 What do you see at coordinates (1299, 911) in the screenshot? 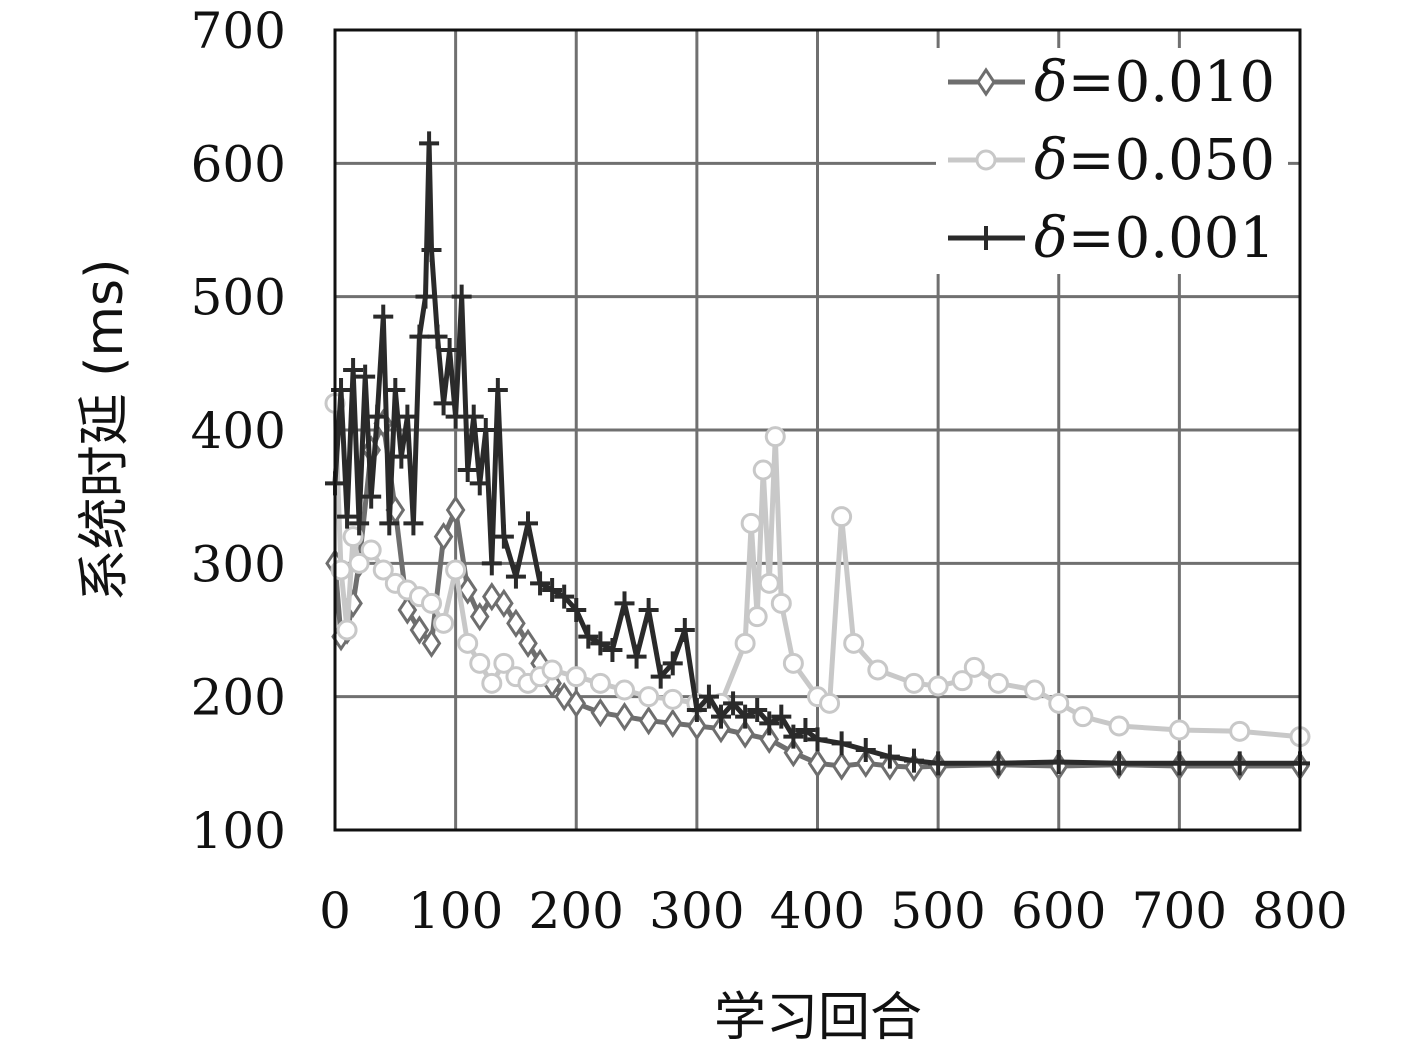
I see `x-tick-label: 800` at bounding box center [1299, 911].